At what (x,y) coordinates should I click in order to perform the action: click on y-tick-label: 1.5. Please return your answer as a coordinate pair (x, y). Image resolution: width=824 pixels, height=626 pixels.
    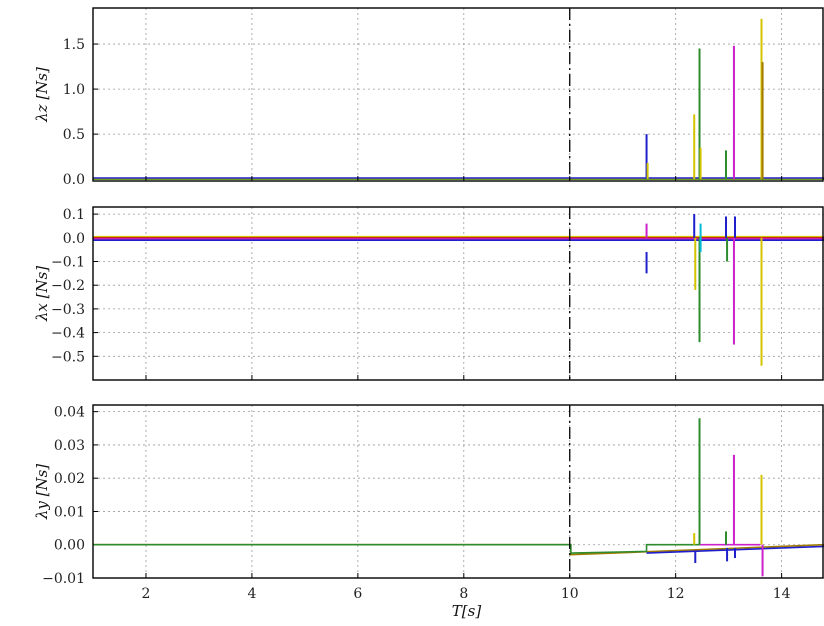
    Looking at the image, I should click on (74, 45).